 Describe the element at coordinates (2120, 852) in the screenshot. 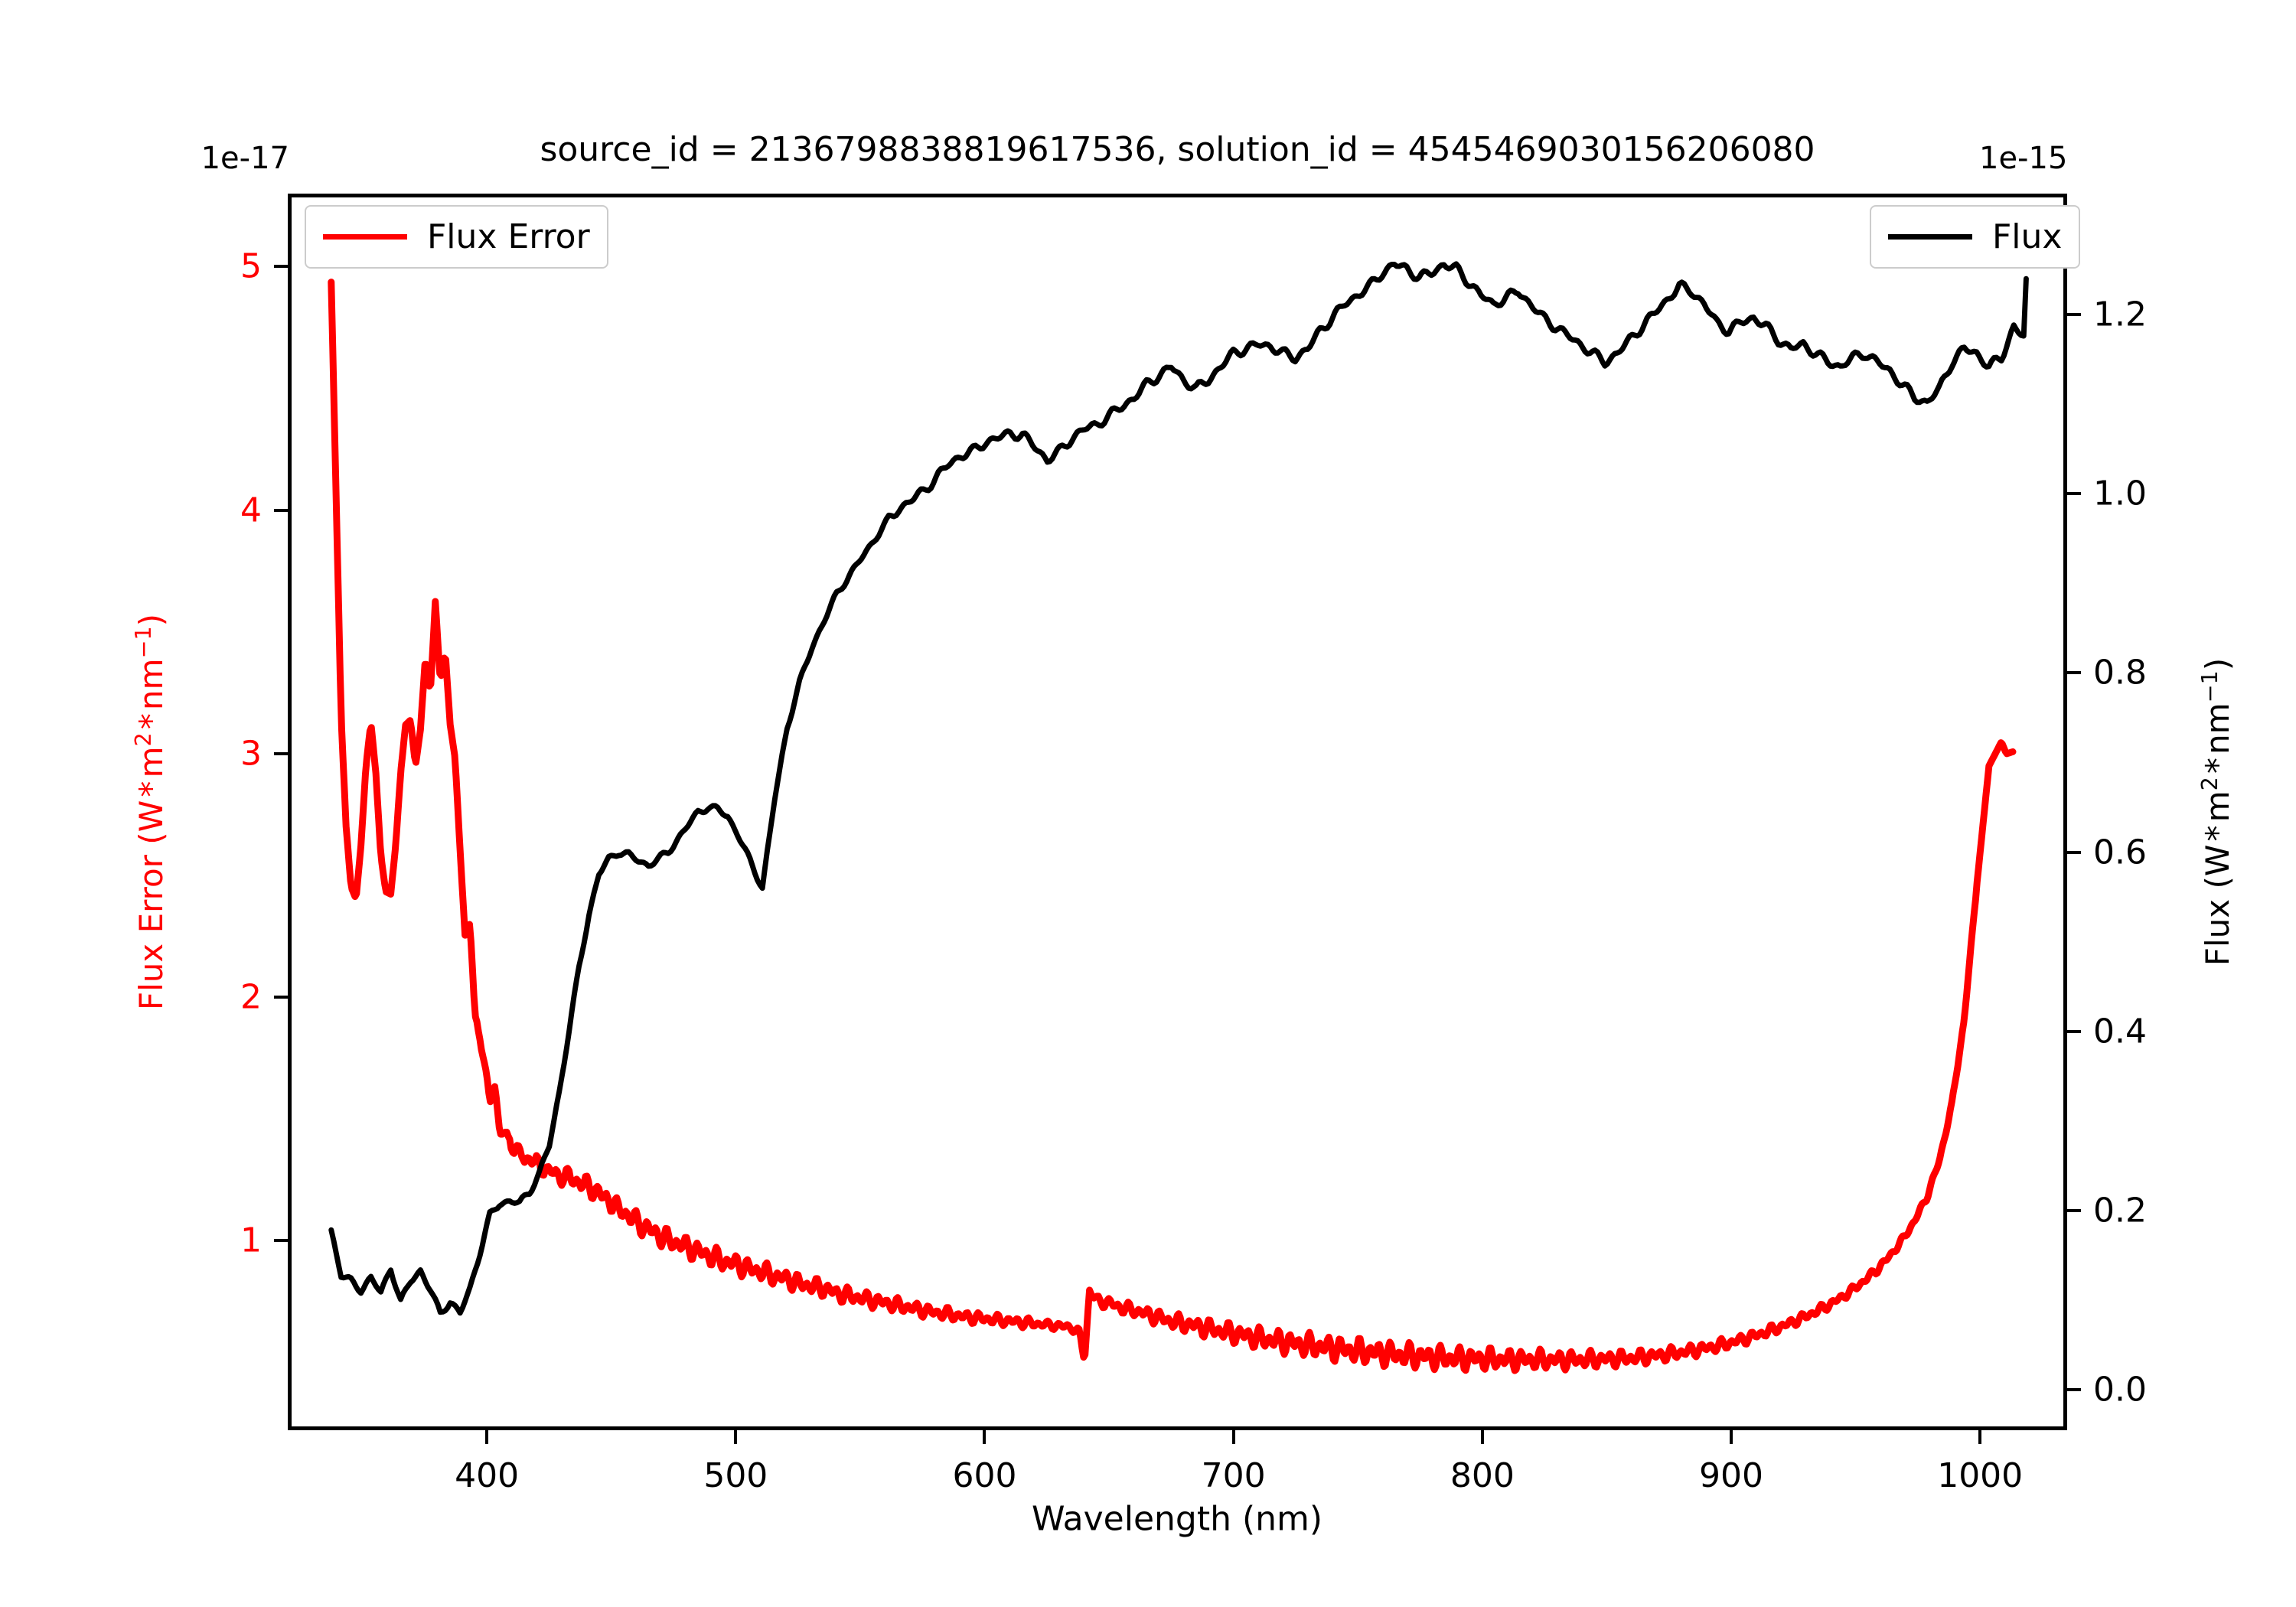

I see `right-axis-tick-label: 0.6` at that location.